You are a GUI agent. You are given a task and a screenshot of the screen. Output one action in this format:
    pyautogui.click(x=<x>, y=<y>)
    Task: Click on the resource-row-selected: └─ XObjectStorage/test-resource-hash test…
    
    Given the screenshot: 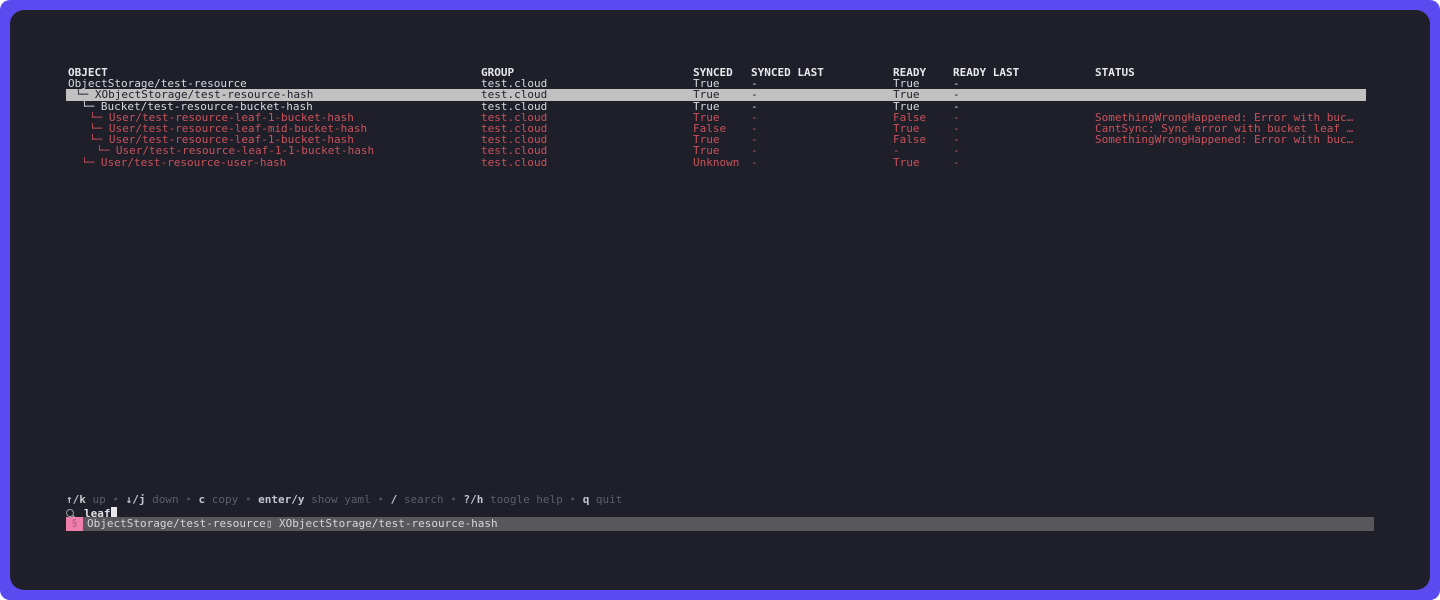 What is the action you would take?
    pyautogui.click(x=716, y=95)
    